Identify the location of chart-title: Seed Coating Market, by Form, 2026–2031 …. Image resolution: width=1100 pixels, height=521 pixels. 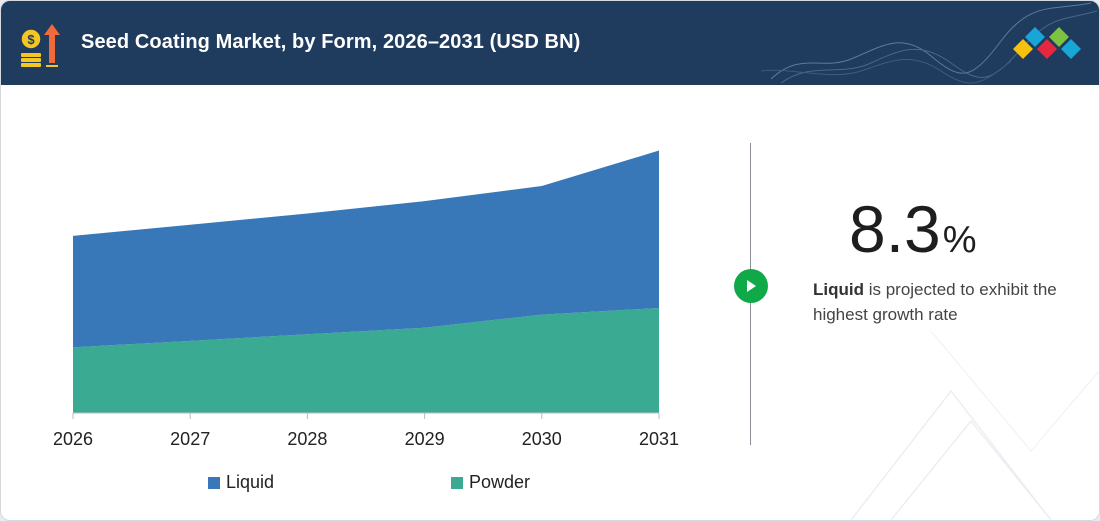
(331, 42).